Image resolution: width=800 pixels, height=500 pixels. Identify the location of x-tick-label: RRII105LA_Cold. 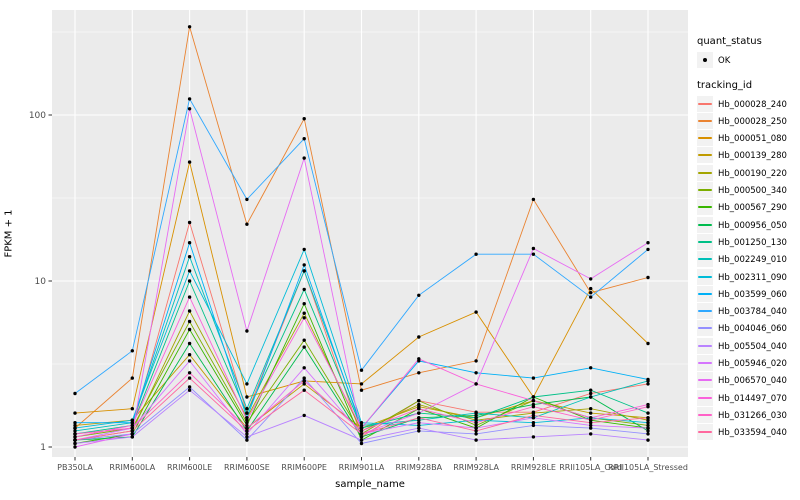
(590, 467).